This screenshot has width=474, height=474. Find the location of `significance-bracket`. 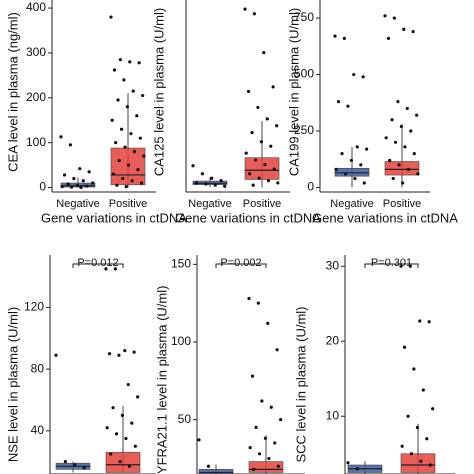

significance-bracket is located at coordinates (241, 265).